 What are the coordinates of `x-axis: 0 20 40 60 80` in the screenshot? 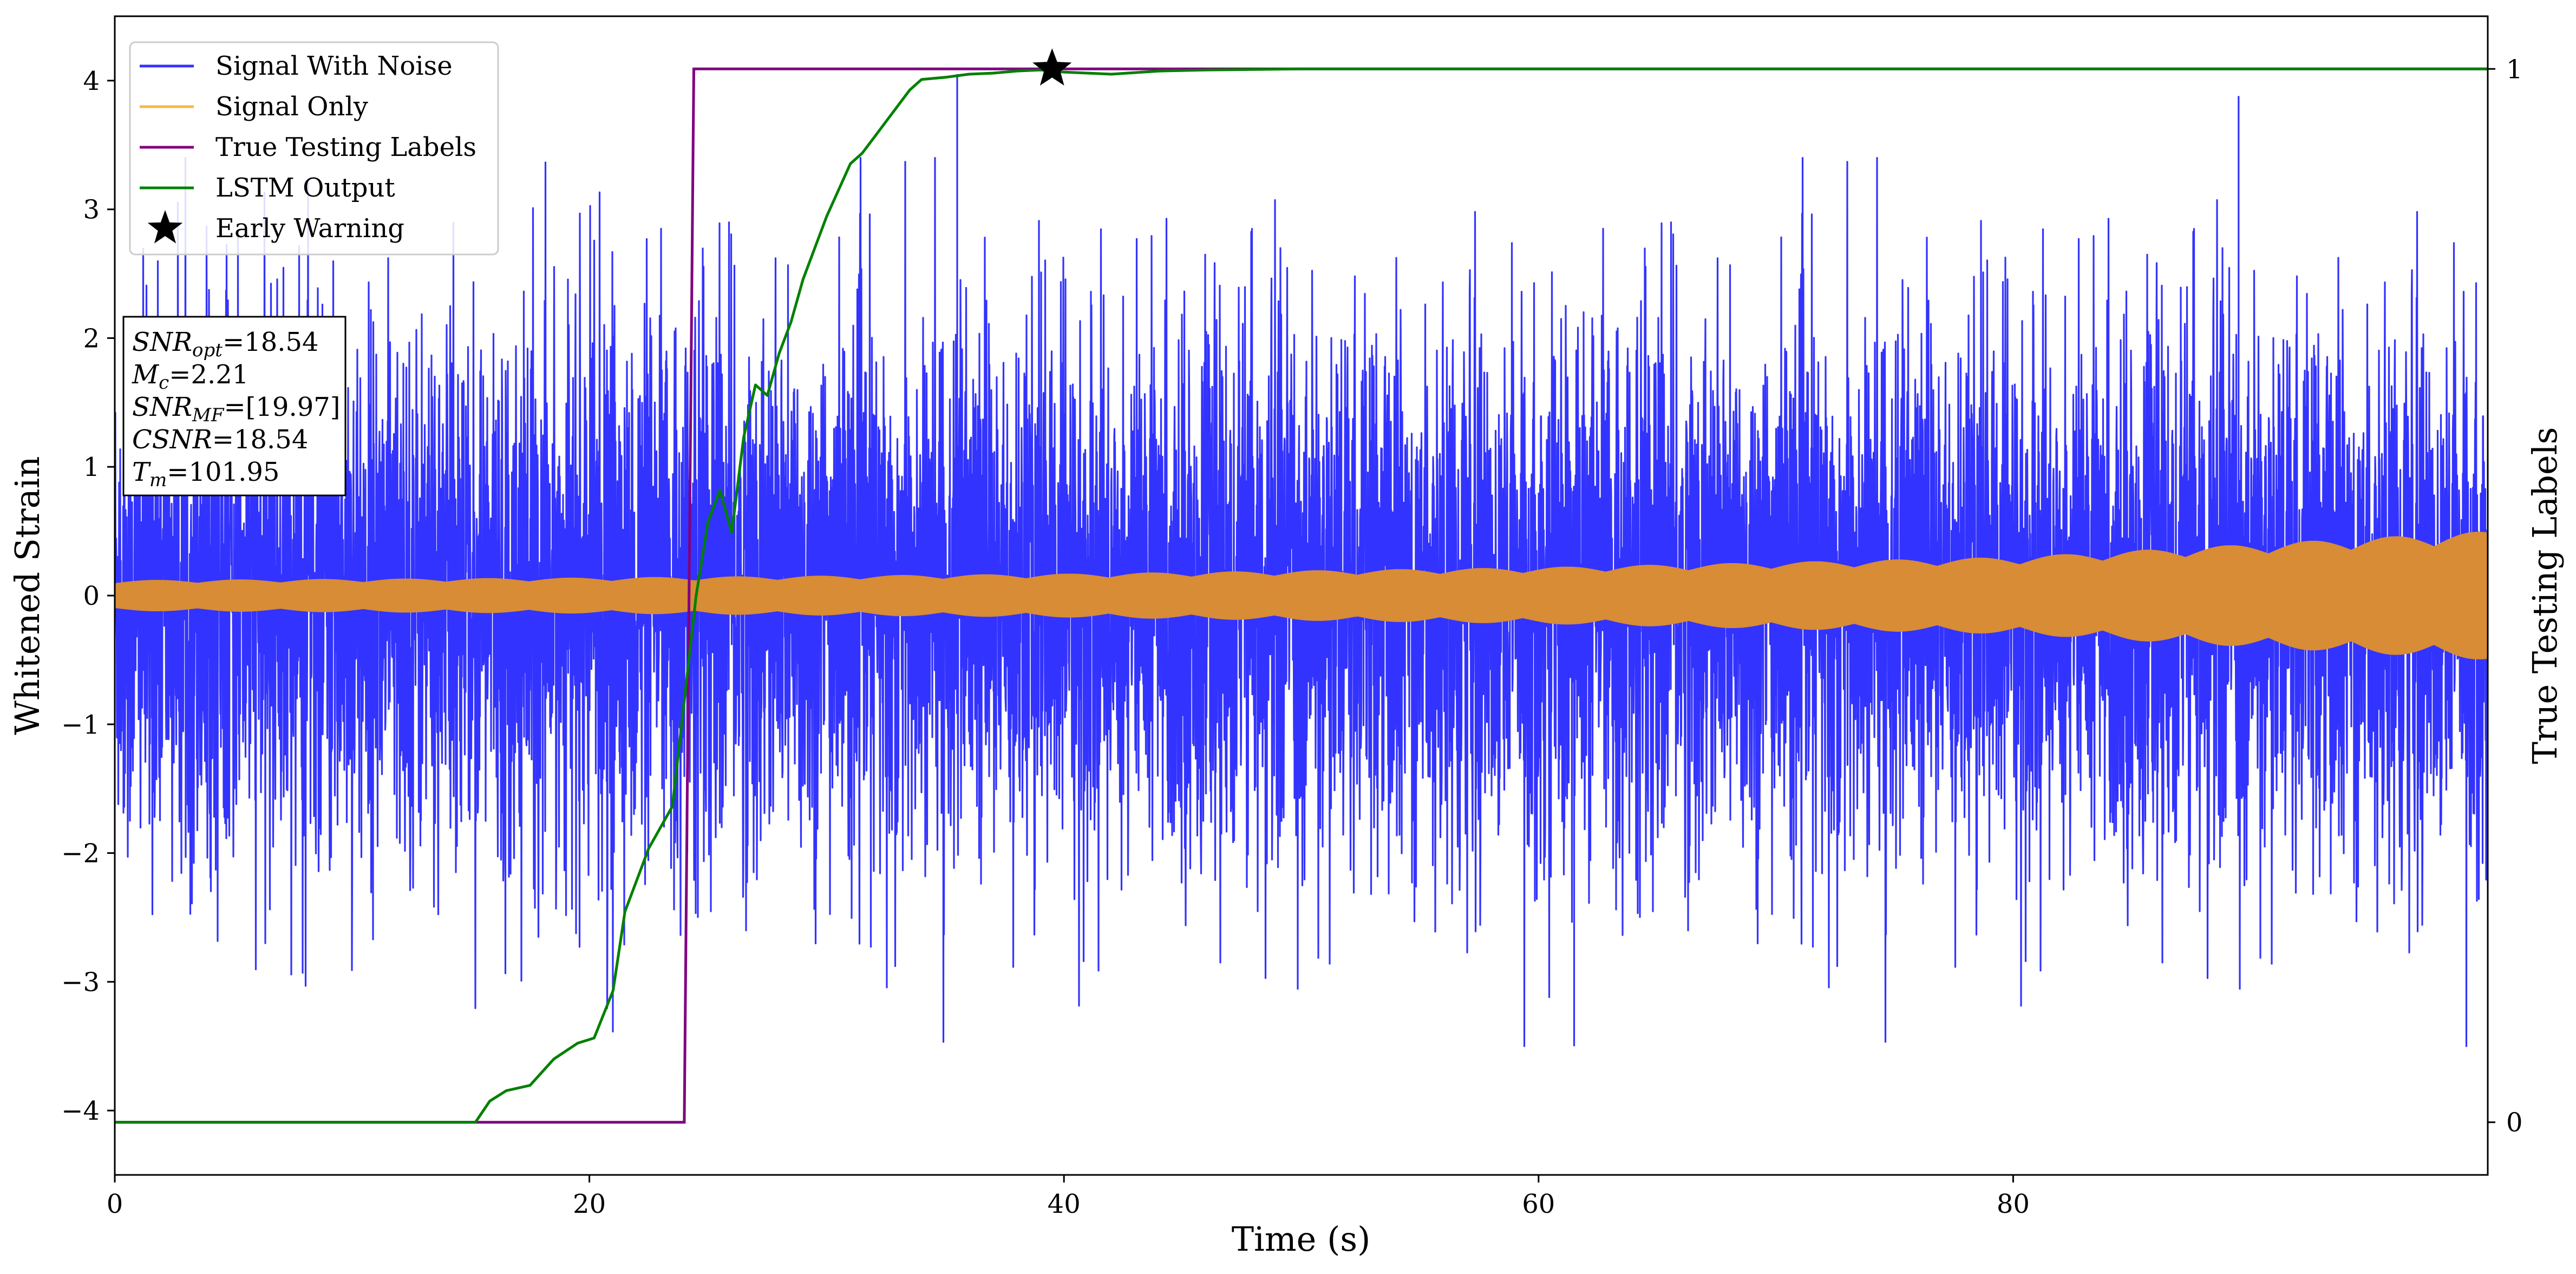 It's located at (1068, 1197).